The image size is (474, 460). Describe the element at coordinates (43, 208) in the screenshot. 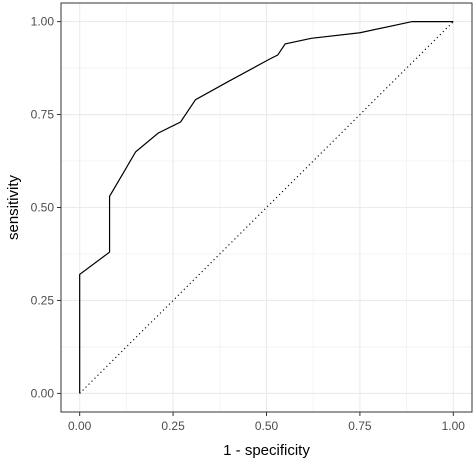

I see `y-tick-label: 0.50` at that location.